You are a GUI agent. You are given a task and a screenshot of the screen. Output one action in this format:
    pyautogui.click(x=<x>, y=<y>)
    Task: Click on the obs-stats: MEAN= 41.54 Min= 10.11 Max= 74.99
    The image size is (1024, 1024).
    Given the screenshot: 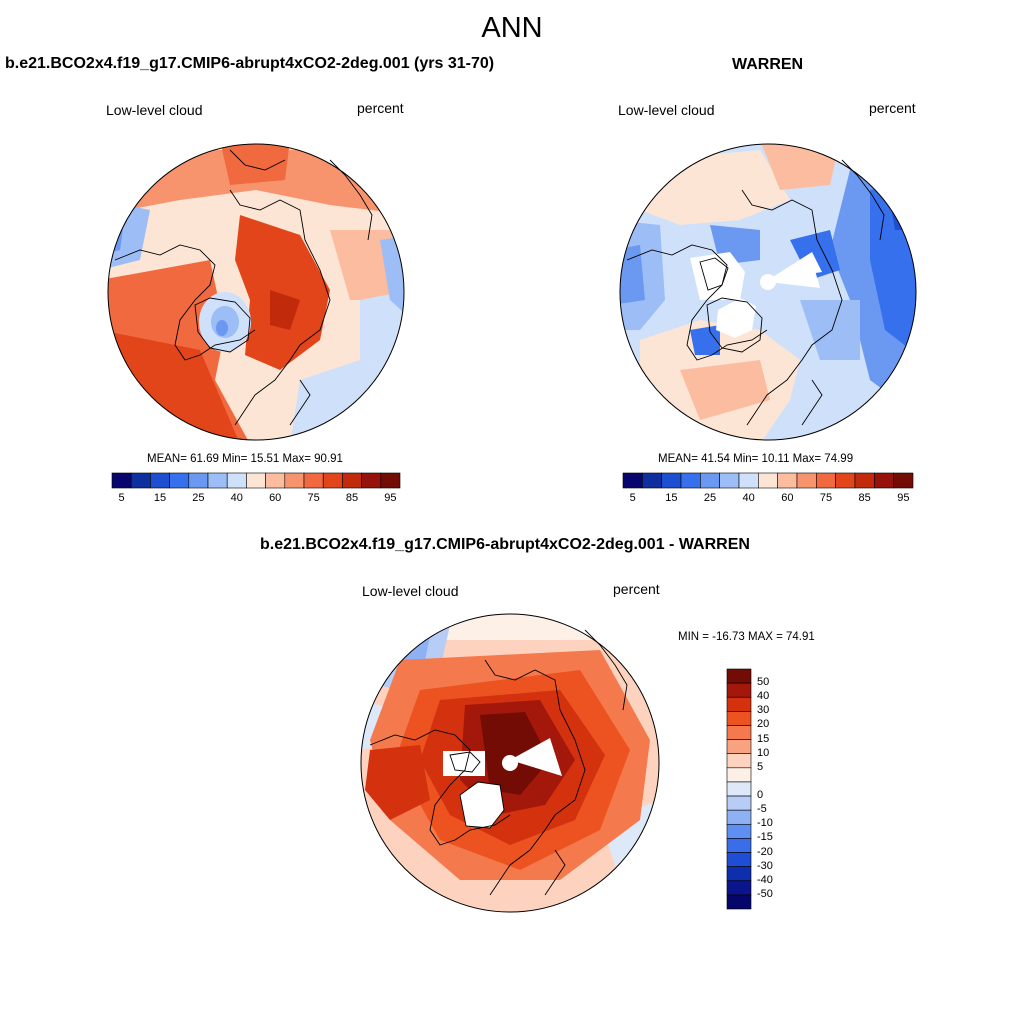 What is the action you would take?
    pyautogui.click(x=756, y=459)
    